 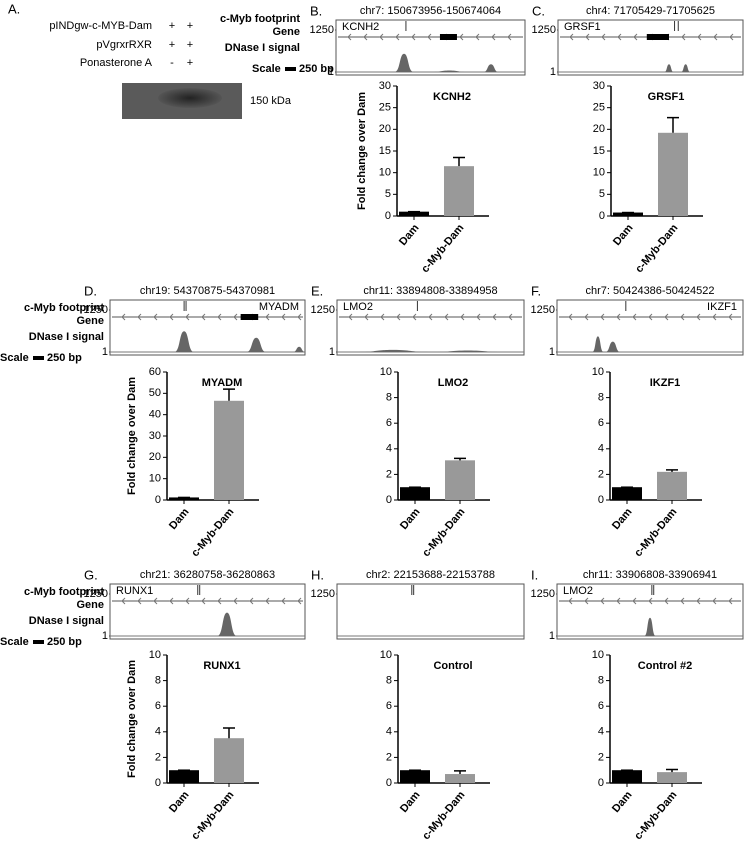 I want to click on legend-scale-size: 250 bp, so click(x=64, y=358).